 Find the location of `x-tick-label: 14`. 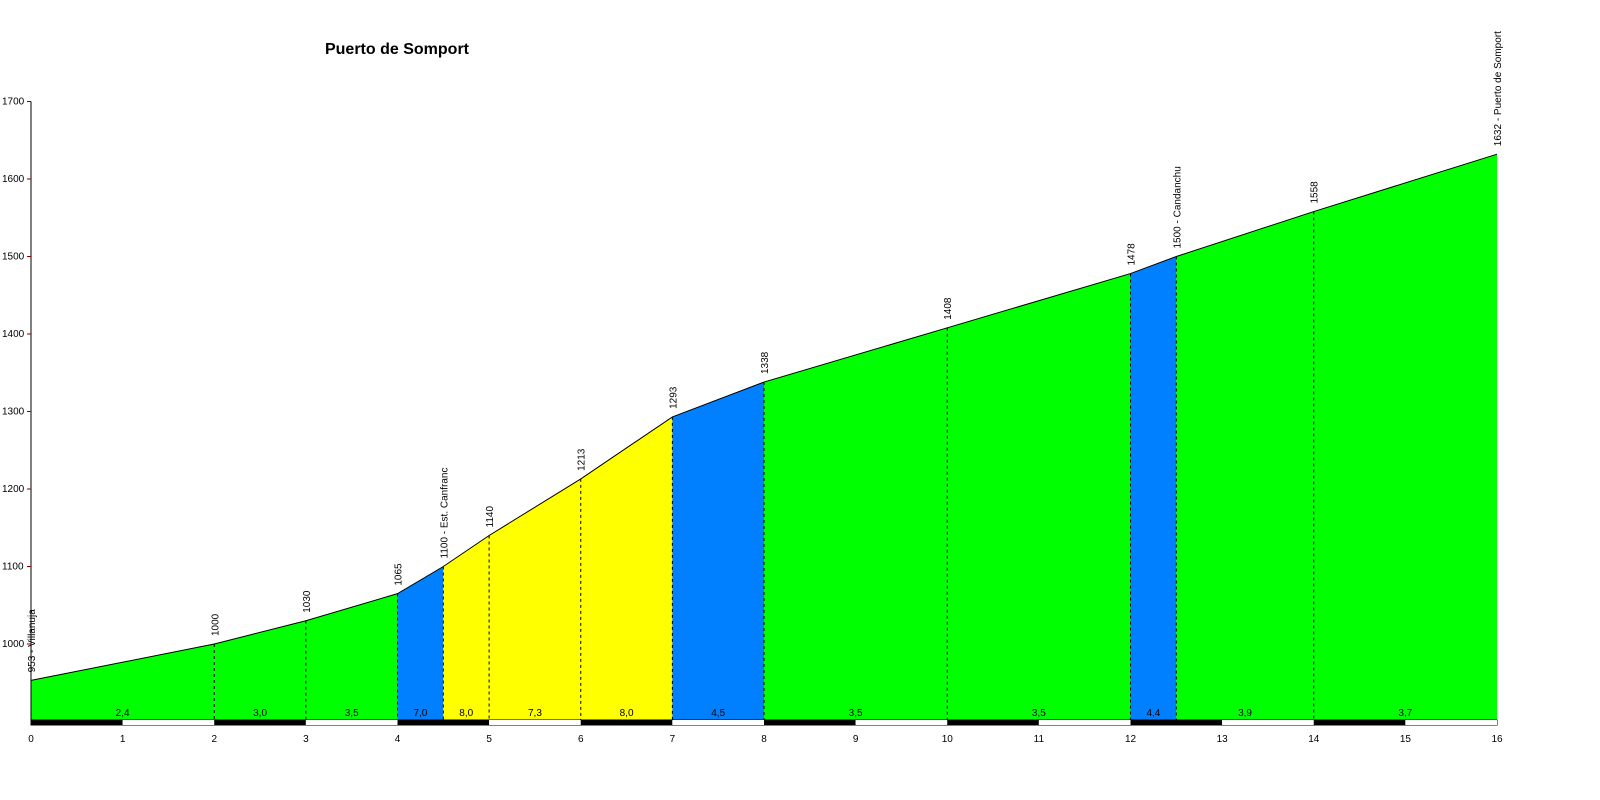

x-tick-label: 14 is located at coordinates (1314, 739).